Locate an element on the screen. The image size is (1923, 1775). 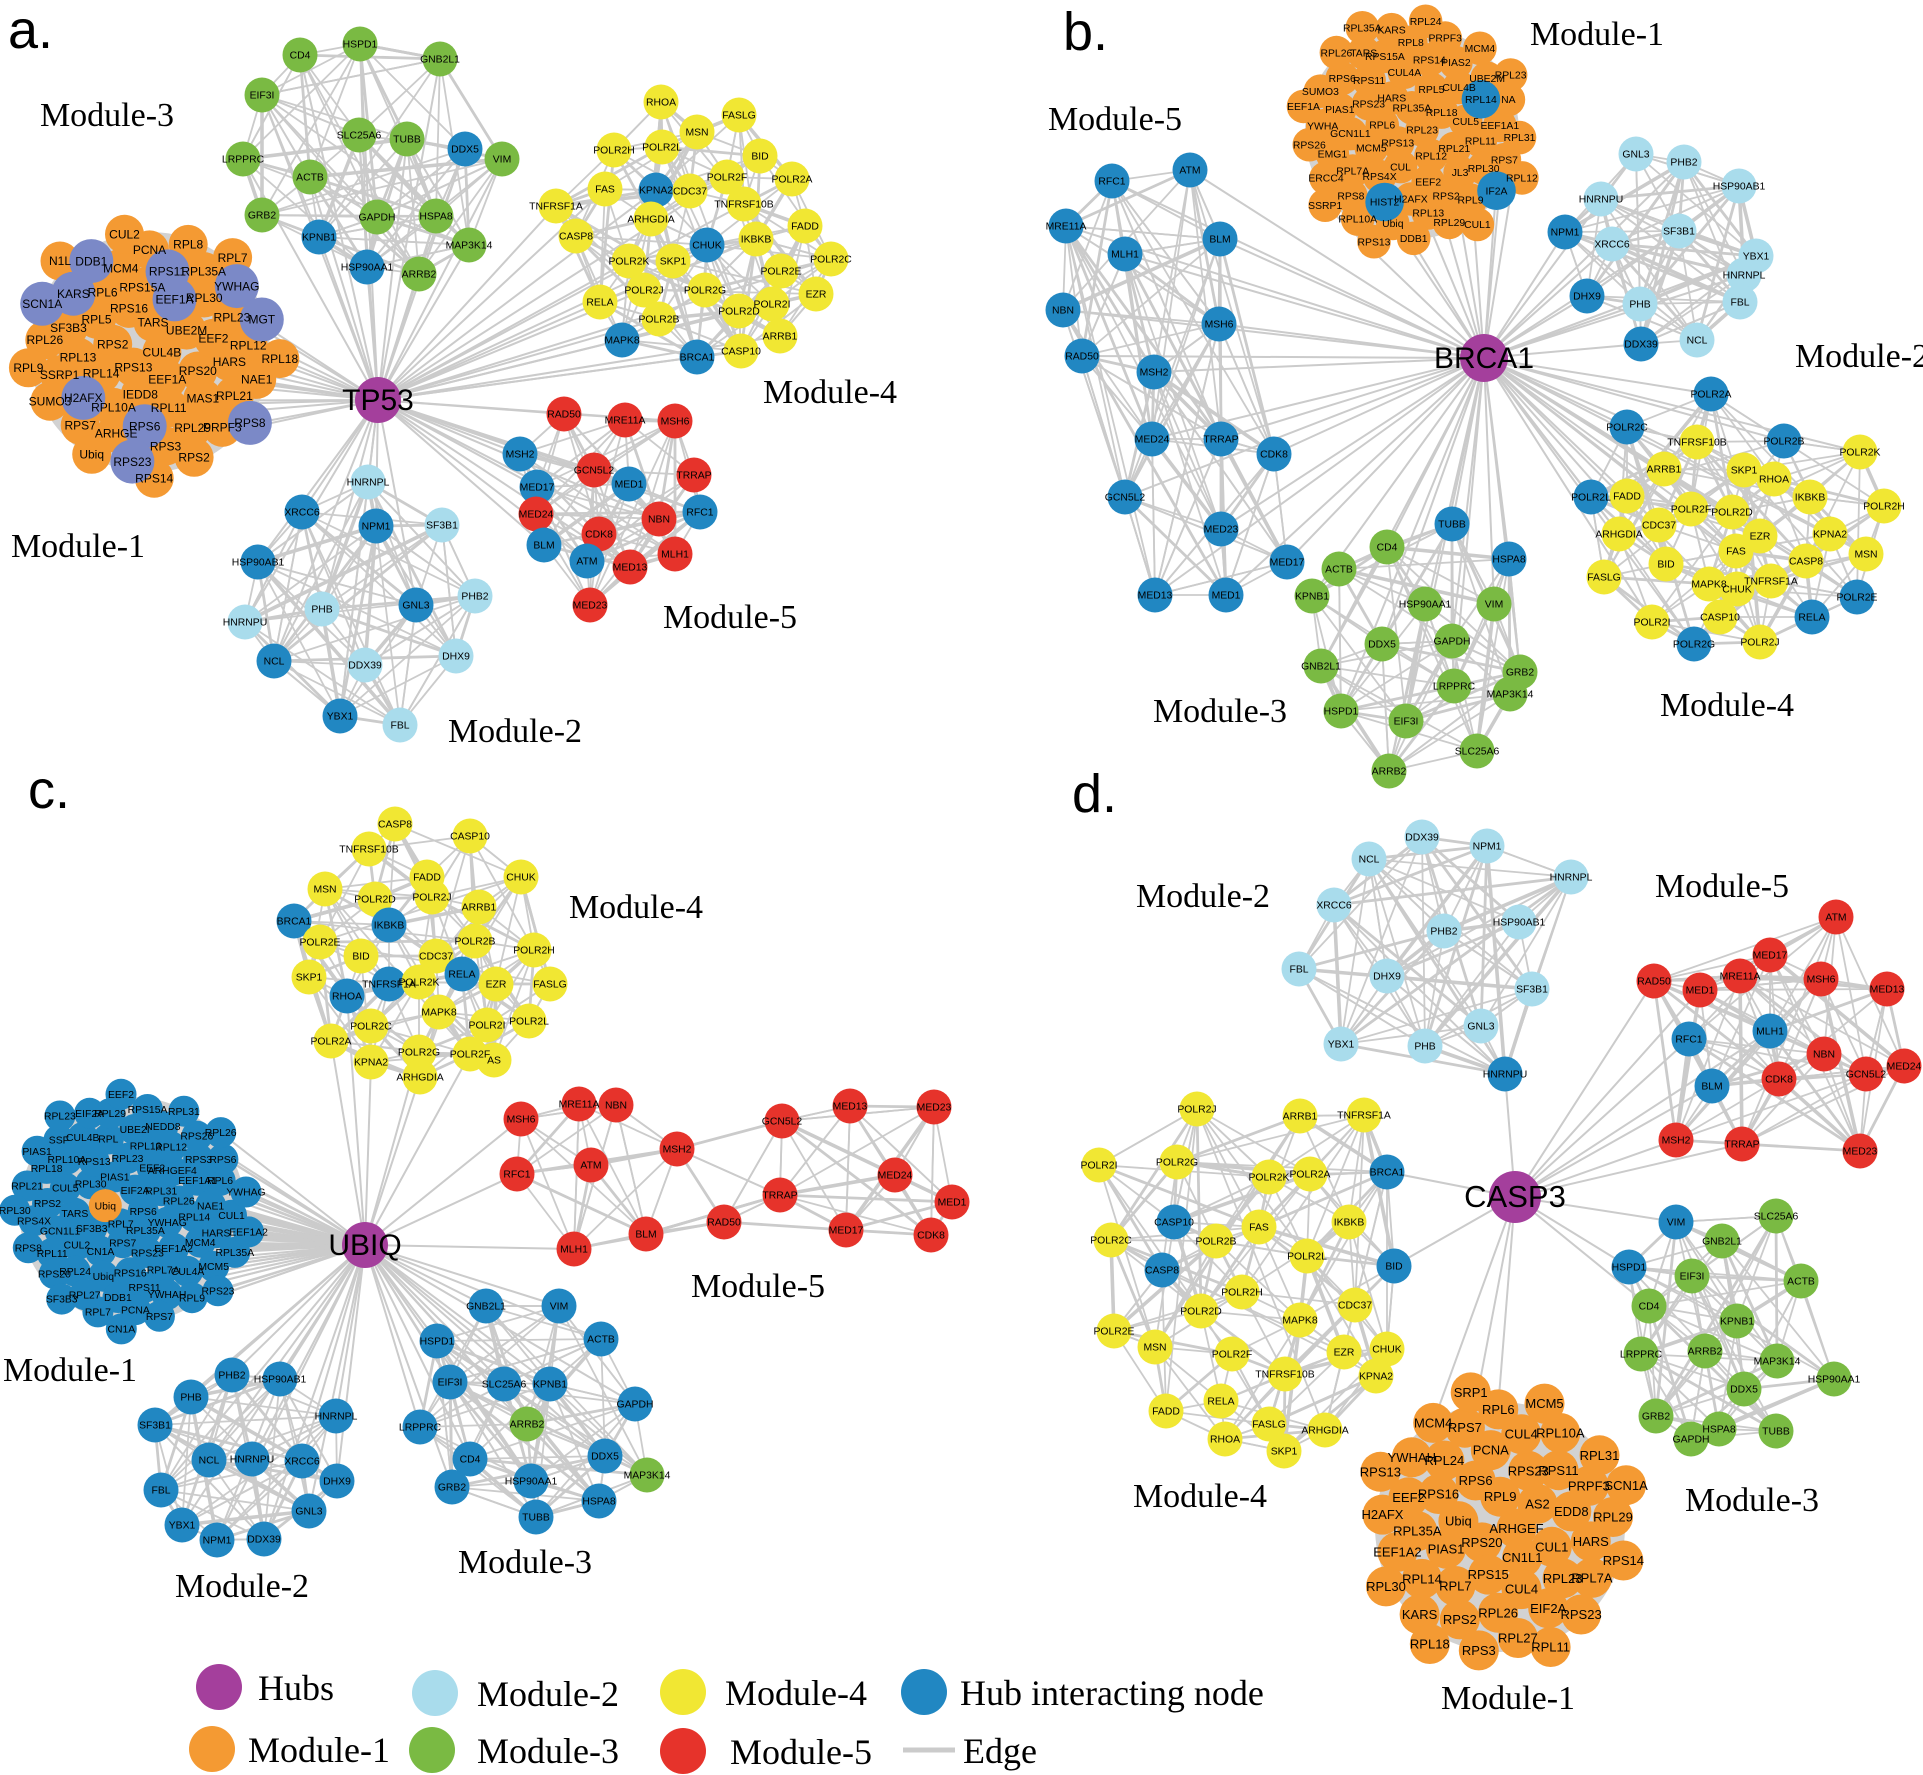
svg-text: NEDD8 is located at coordinates (162, 1127).